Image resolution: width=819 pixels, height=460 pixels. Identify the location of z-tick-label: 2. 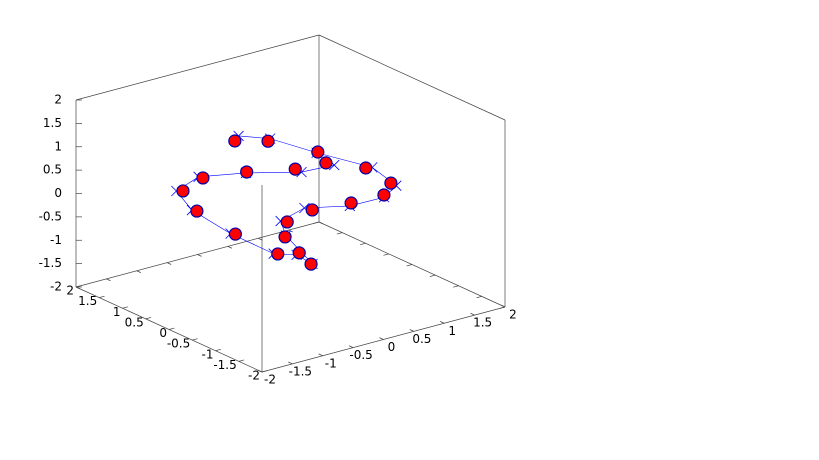
(58, 100).